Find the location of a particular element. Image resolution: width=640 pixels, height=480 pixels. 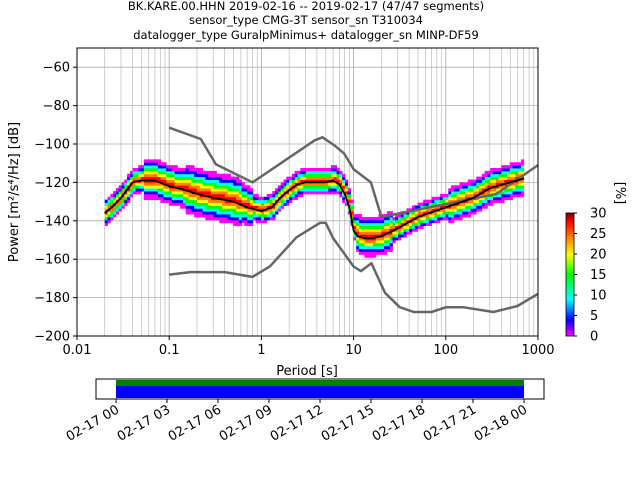

y-axis-label: Power [m²/s⁴/Hz] [dB] is located at coordinates (14, 192).